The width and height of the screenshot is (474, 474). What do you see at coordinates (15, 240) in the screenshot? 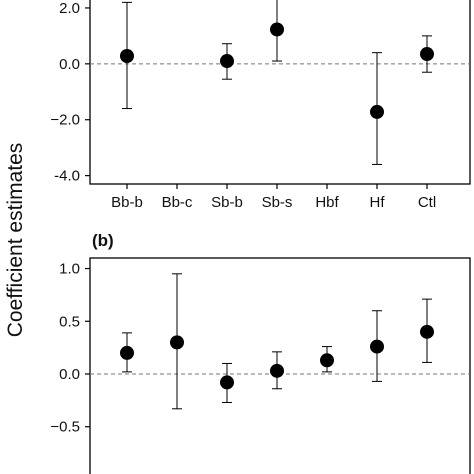
I see `y-axis-title: Coefficient estimates` at bounding box center [15, 240].